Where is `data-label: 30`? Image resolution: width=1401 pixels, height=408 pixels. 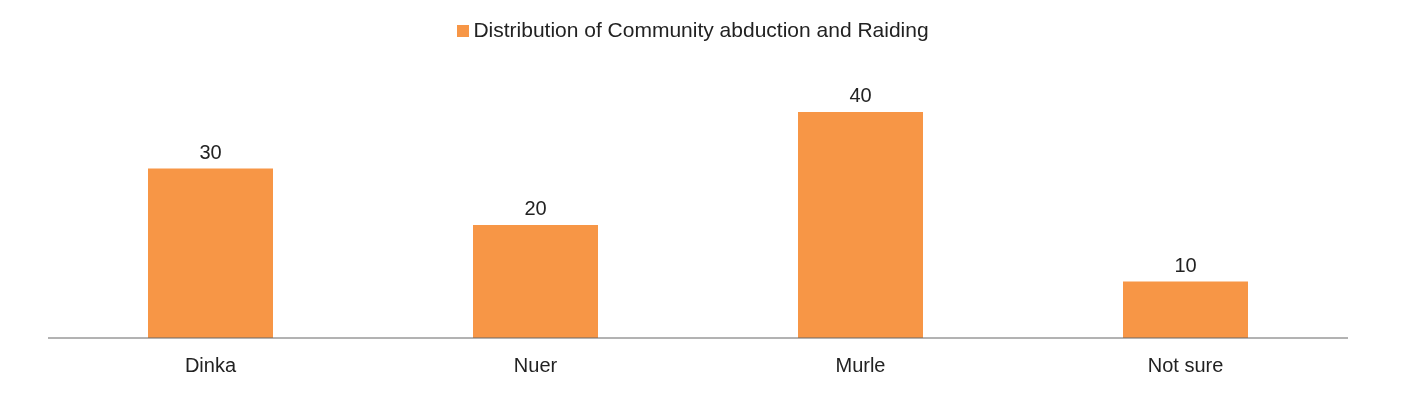
data-label: 30 is located at coordinates (210, 151).